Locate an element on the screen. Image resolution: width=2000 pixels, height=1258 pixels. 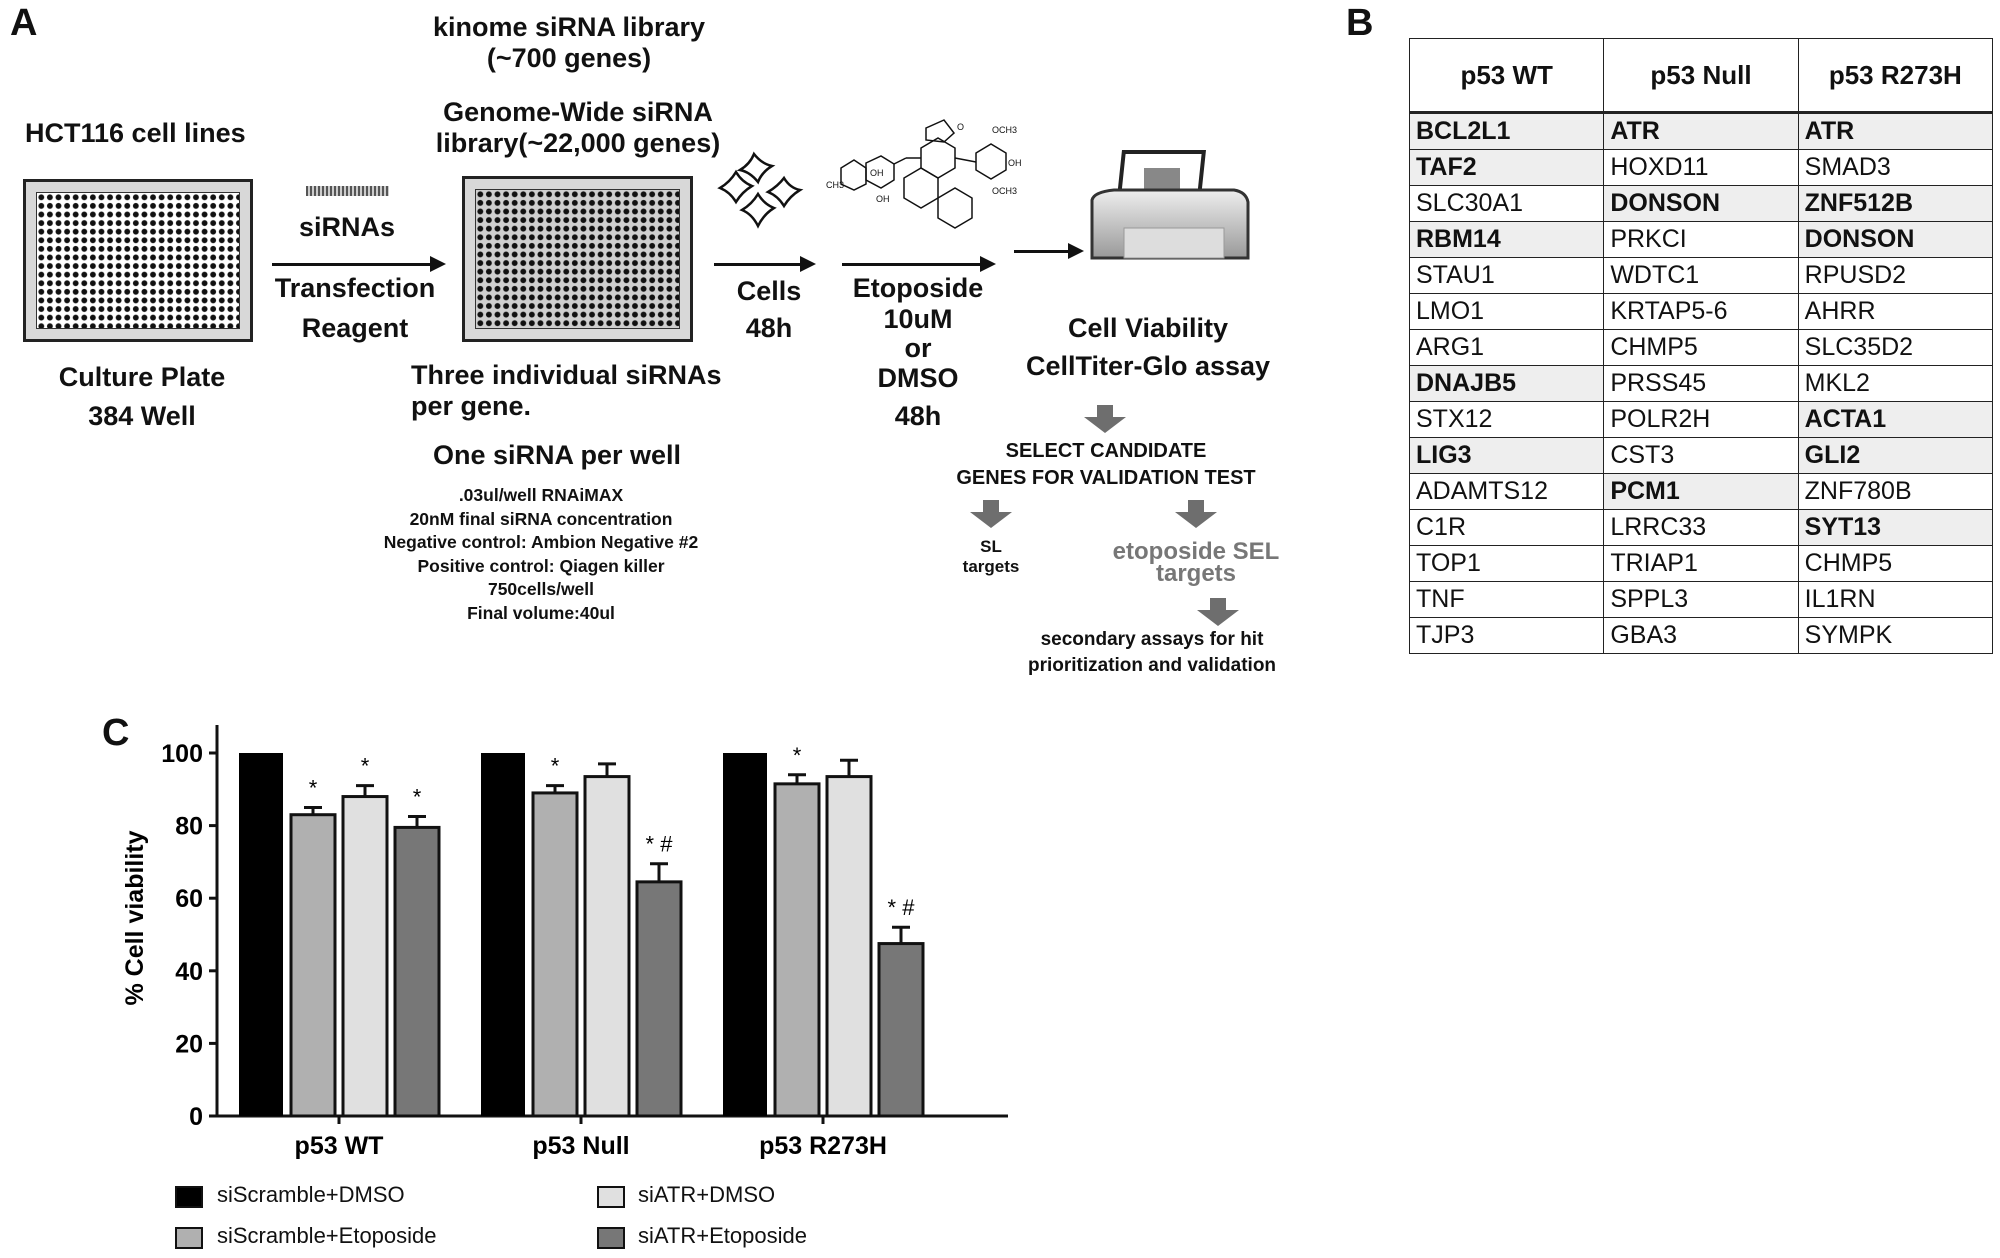
condition-line: Negative control: Ambion Negative #2 is located at coordinates (541, 542).